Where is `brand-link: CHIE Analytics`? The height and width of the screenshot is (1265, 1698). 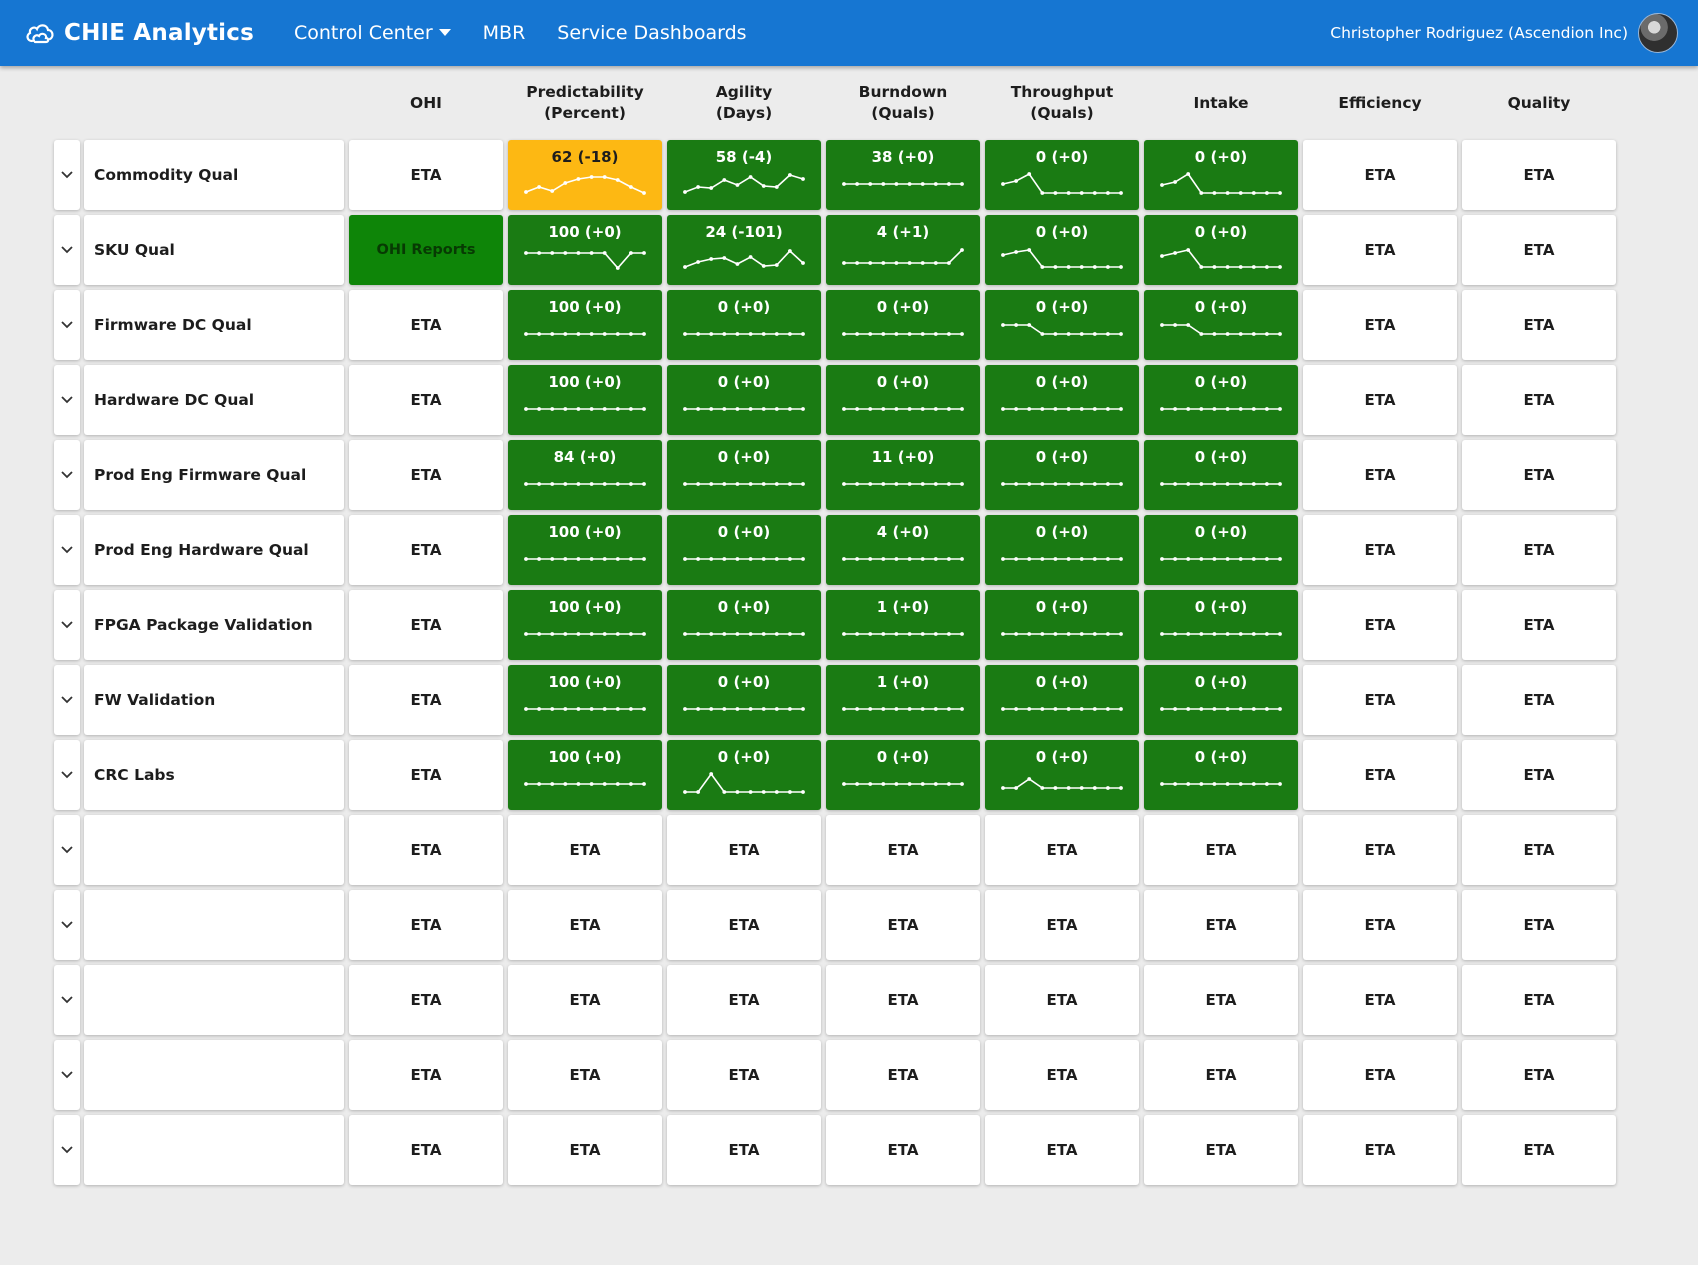 brand-link: CHIE Analytics is located at coordinates (139, 33).